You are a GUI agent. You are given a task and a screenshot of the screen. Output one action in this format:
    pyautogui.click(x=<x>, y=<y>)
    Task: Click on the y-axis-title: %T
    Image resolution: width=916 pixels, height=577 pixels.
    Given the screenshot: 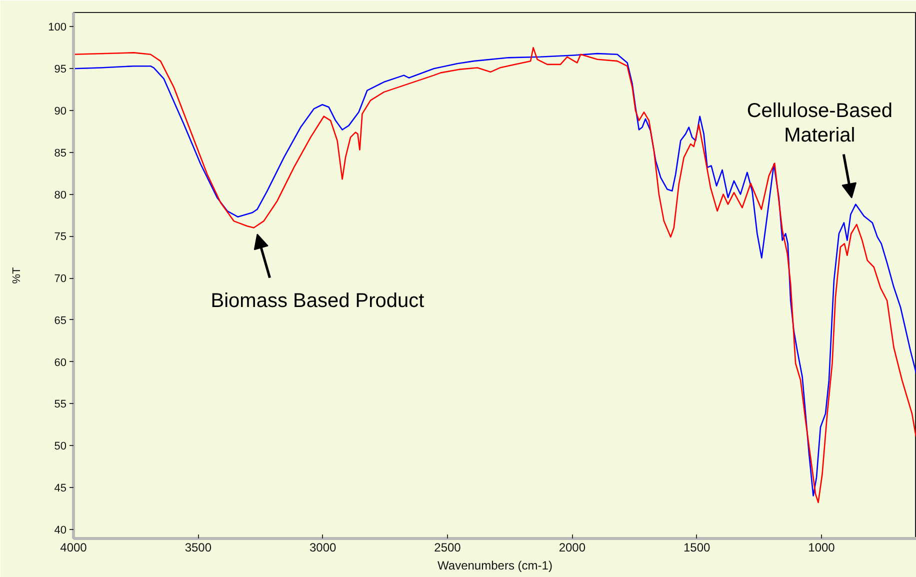 What is the action you would take?
    pyautogui.click(x=17, y=275)
    